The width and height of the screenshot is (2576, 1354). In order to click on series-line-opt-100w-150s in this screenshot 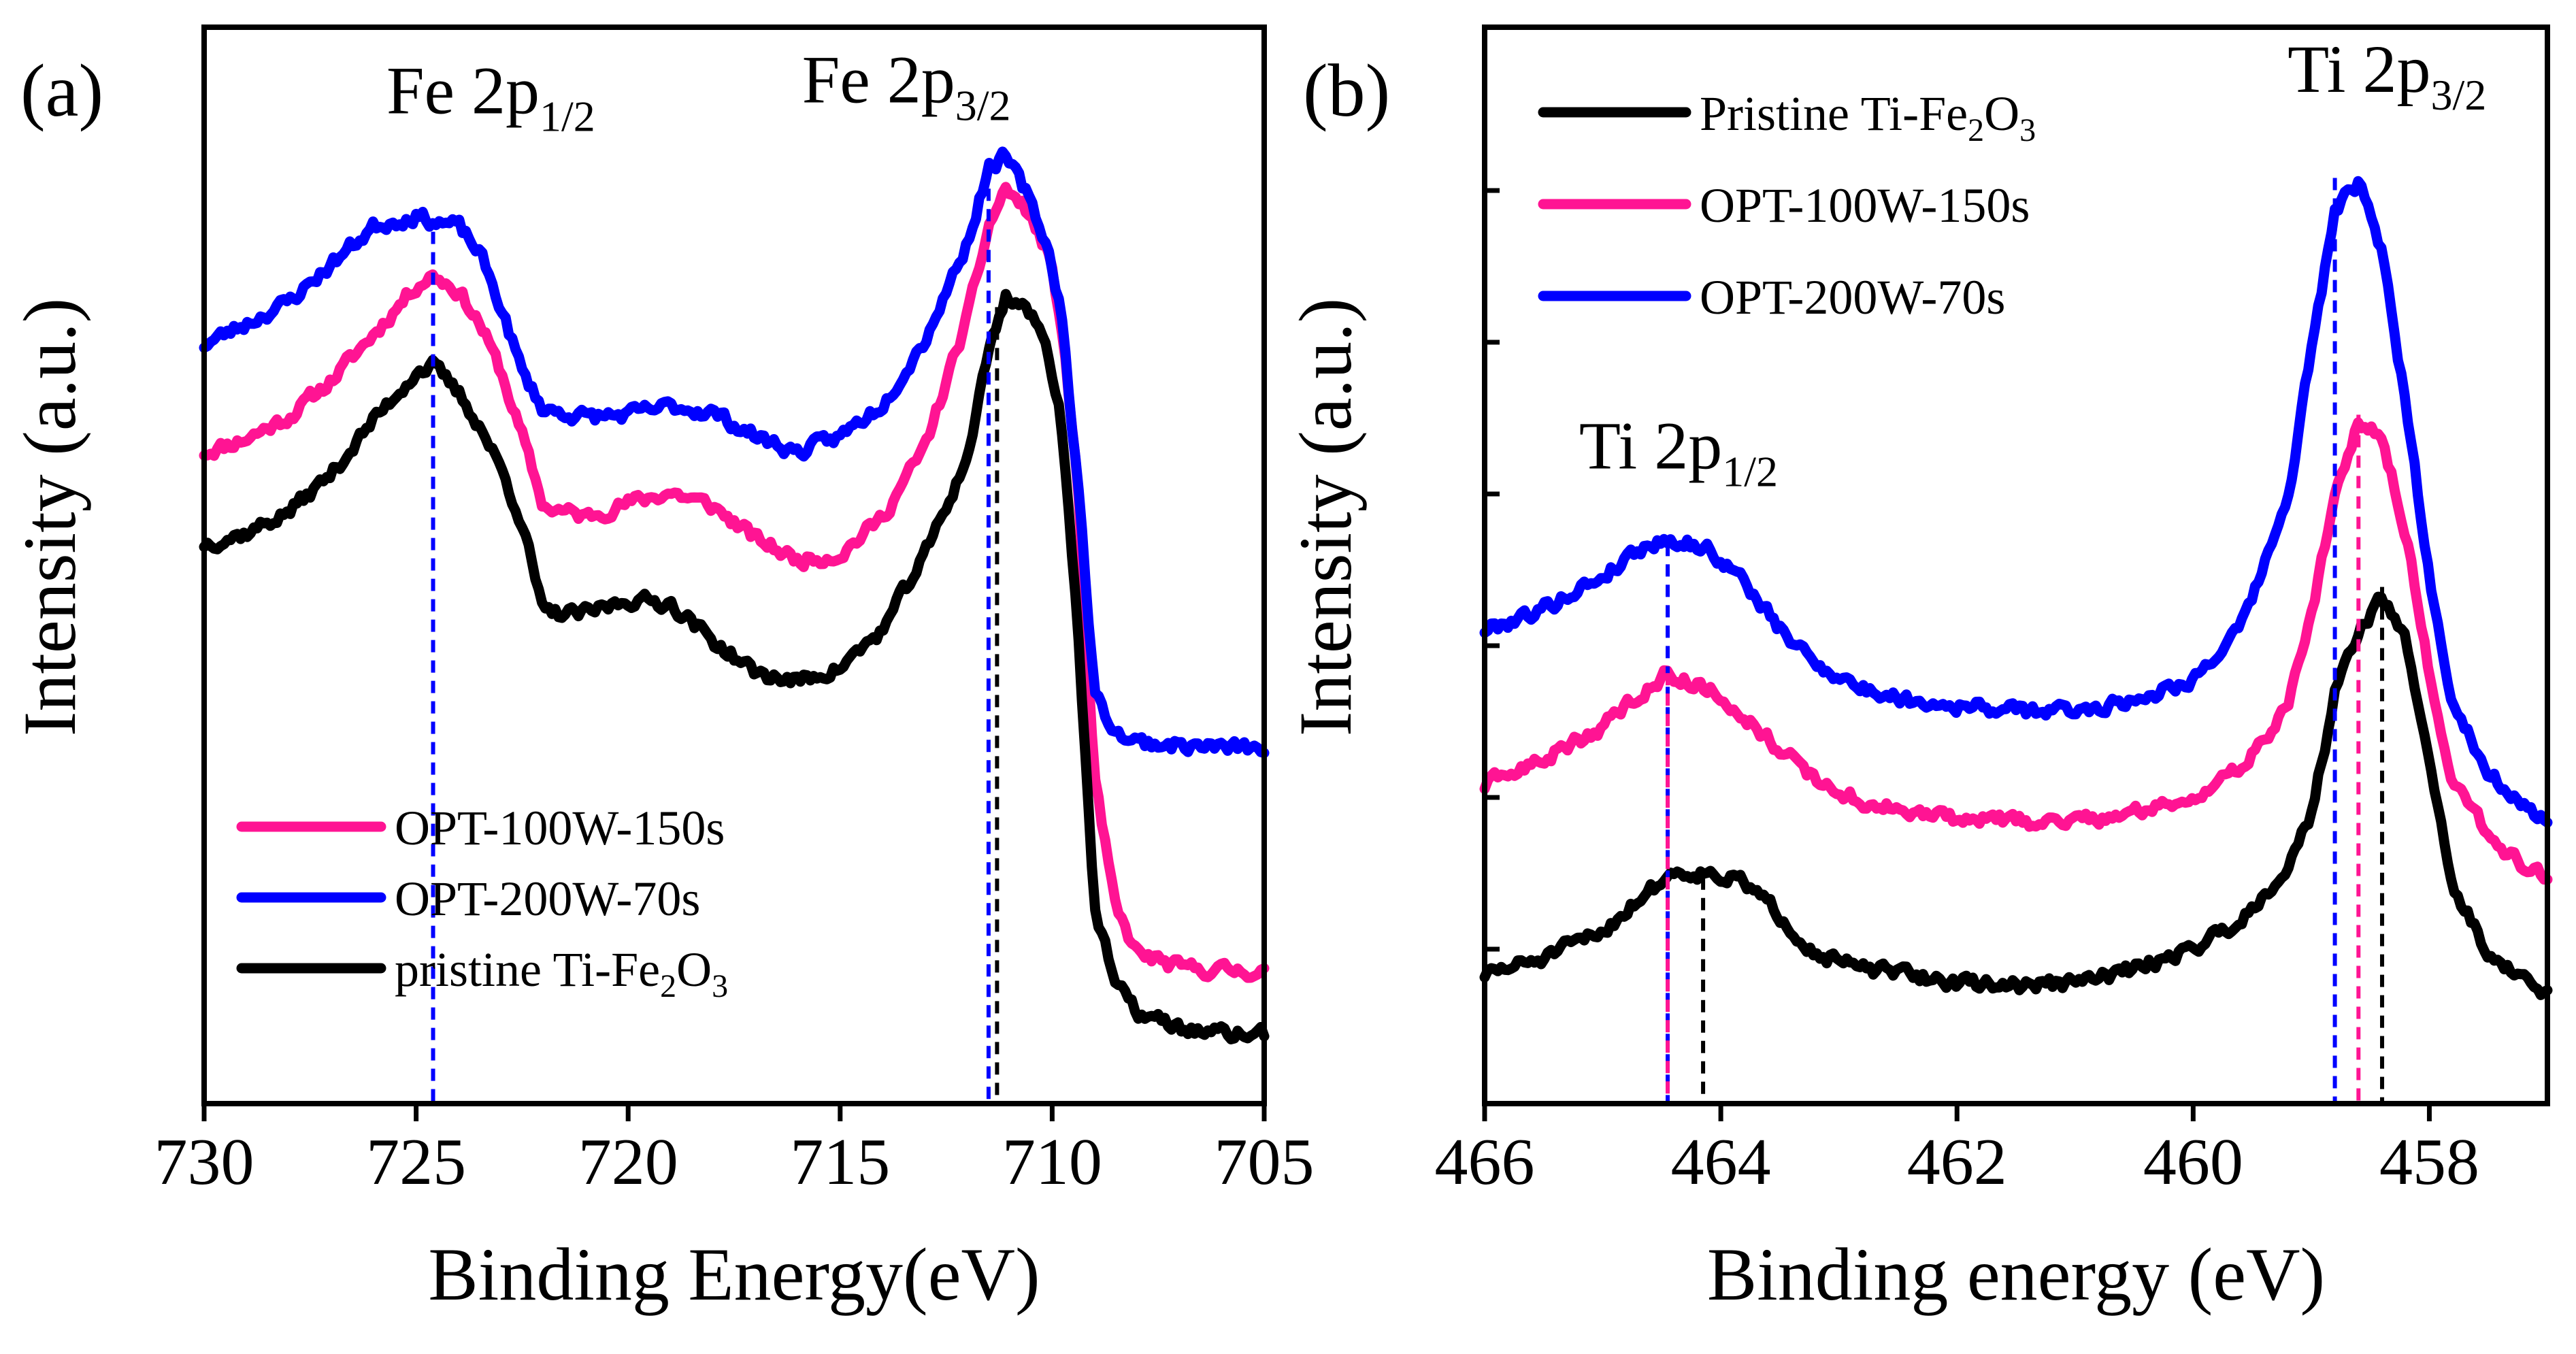, I will do `click(2016, 651)`.